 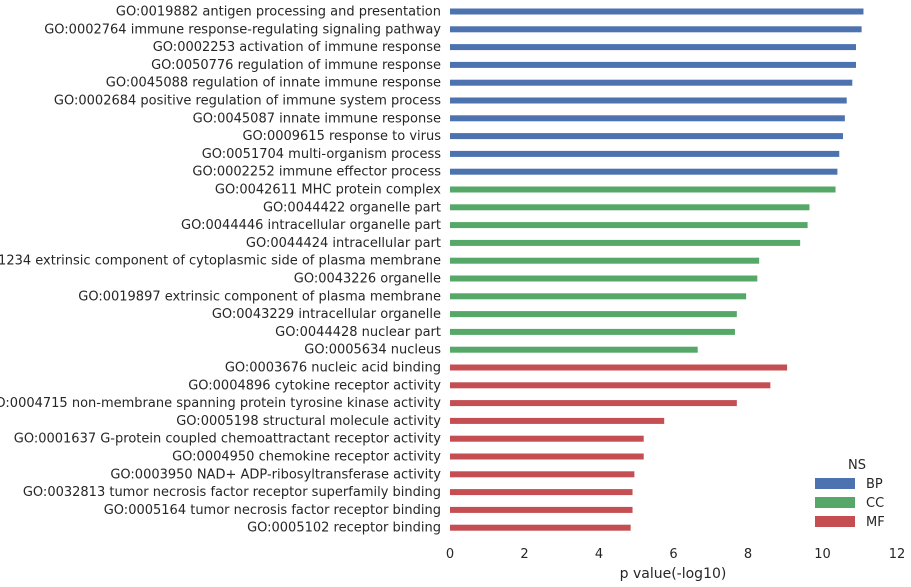 What do you see at coordinates (835, 502) in the screenshot?
I see `legend-swatch-cc` at bounding box center [835, 502].